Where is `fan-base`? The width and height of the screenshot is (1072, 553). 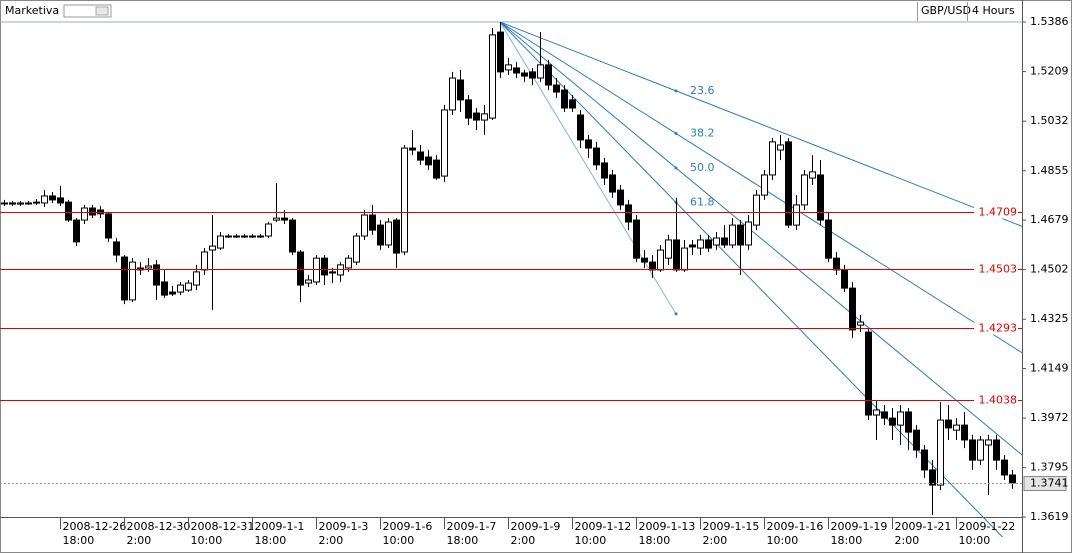
fan-base is located at coordinates (588, 168).